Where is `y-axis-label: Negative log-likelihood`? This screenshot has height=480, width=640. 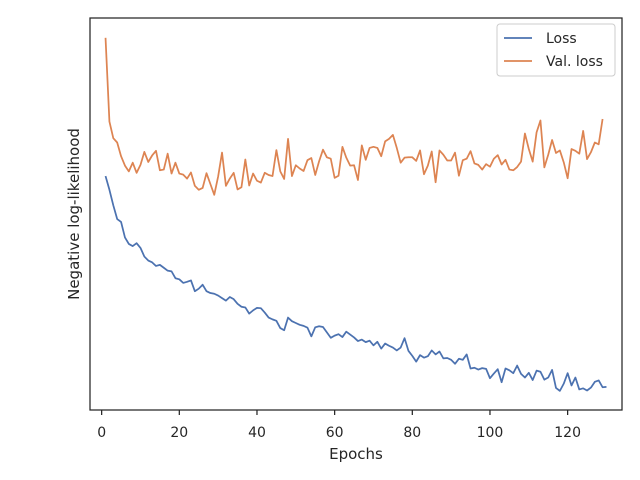 y-axis-label: Negative log-likelihood is located at coordinates (74, 214).